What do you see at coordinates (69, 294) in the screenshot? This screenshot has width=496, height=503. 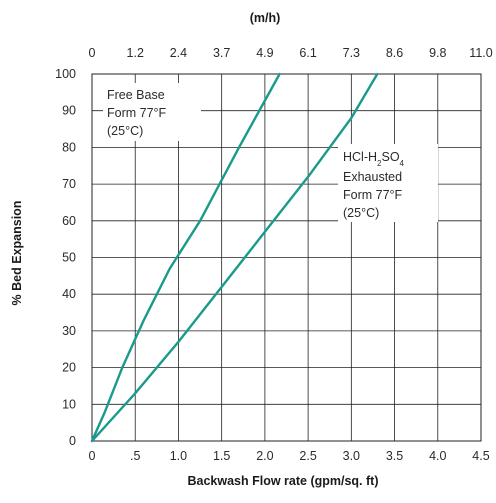 I see `y-tick-label: 40` at bounding box center [69, 294].